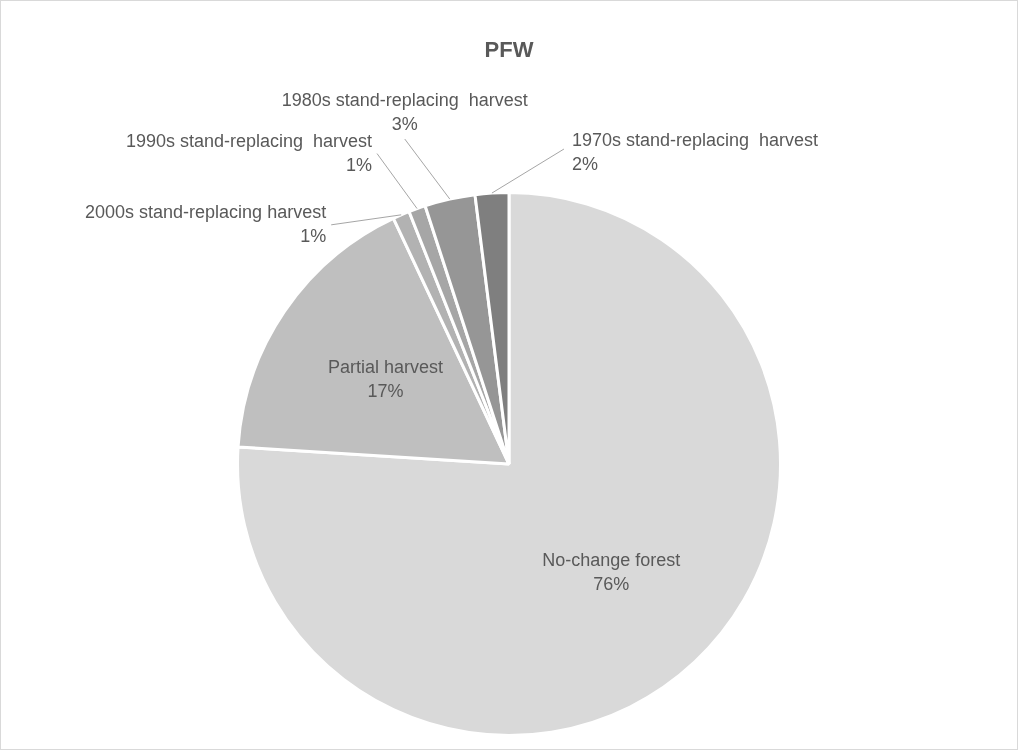 This screenshot has height=750, width=1018. I want to click on slice-label: 1970s stand-replacing harvest, so click(695, 140).